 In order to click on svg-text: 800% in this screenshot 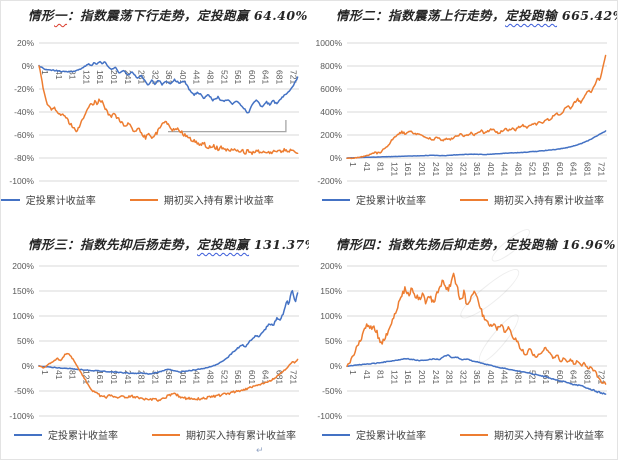, I will do `click(331, 66)`.